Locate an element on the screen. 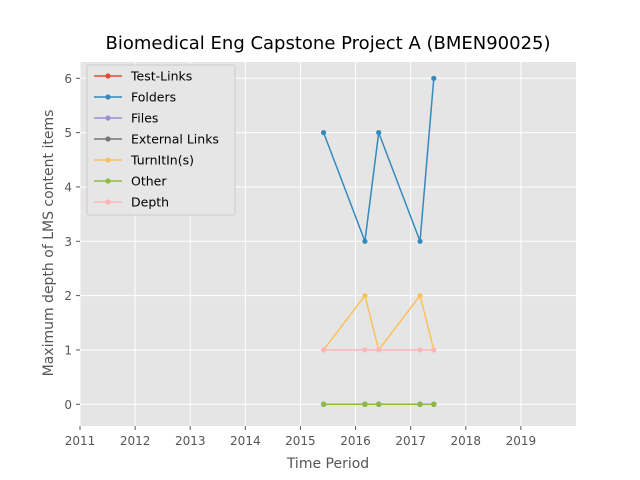 The width and height of the screenshot is (640, 480). x-tick-label: 2017 is located at coordinates (410, 441).